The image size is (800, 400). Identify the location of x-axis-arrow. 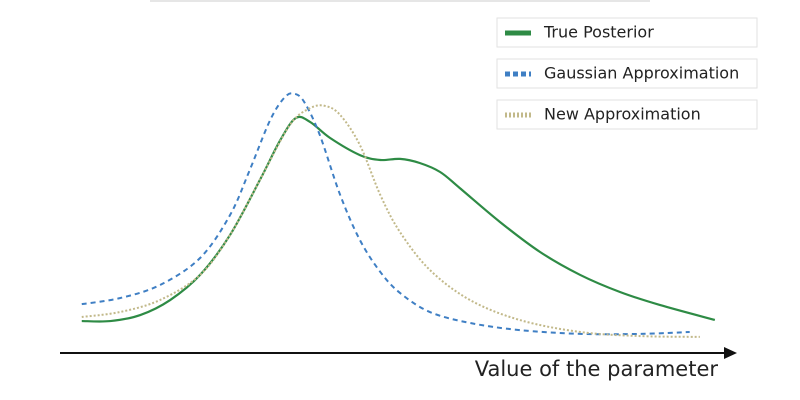
(730, 353).